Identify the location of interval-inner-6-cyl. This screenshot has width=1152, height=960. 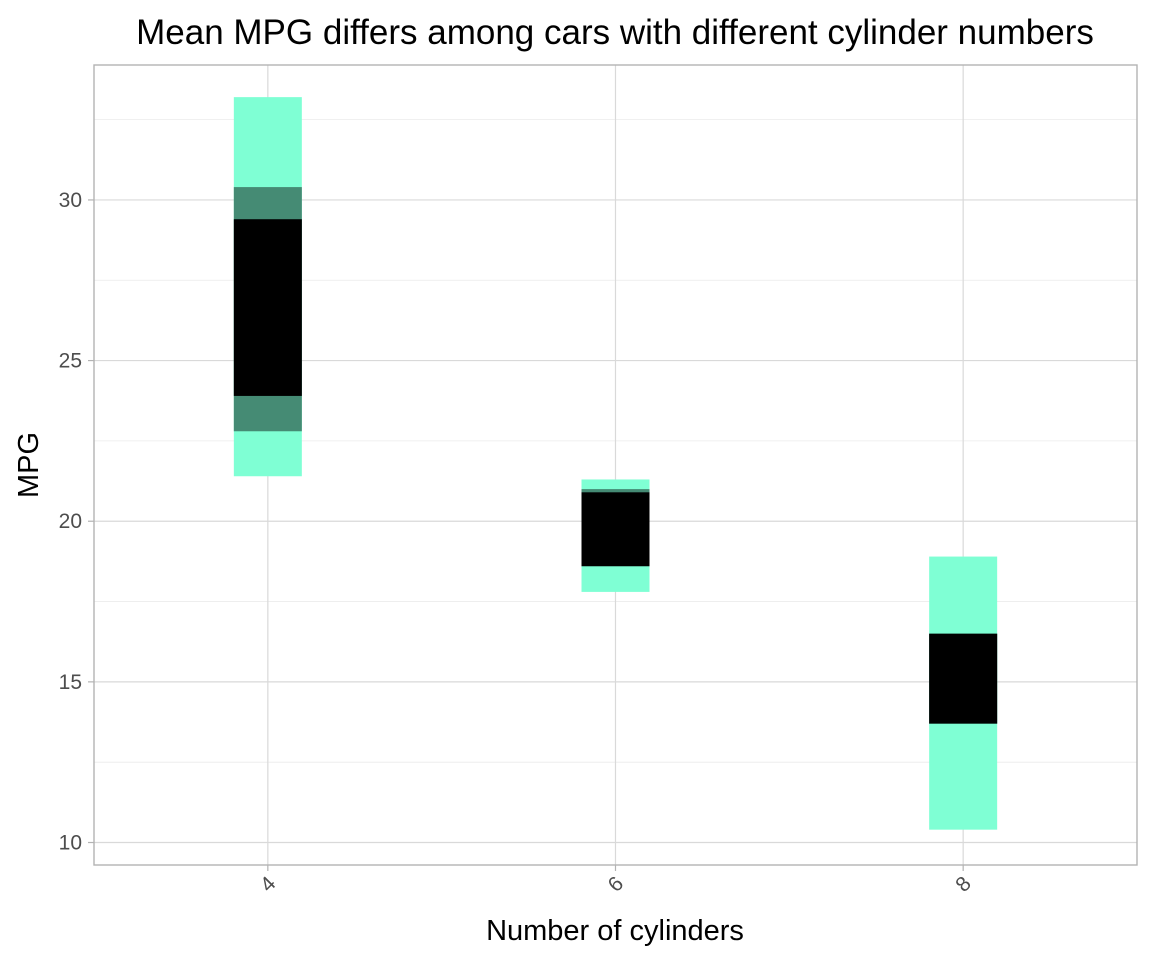
(615, 529).